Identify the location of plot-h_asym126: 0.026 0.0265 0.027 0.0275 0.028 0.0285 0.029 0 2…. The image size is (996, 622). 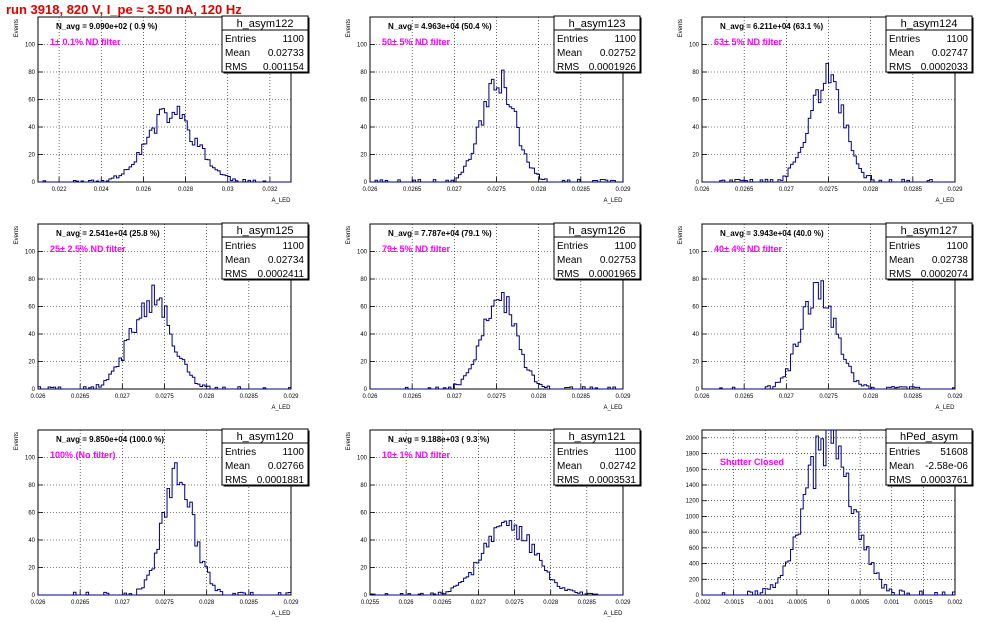
(494, 316).